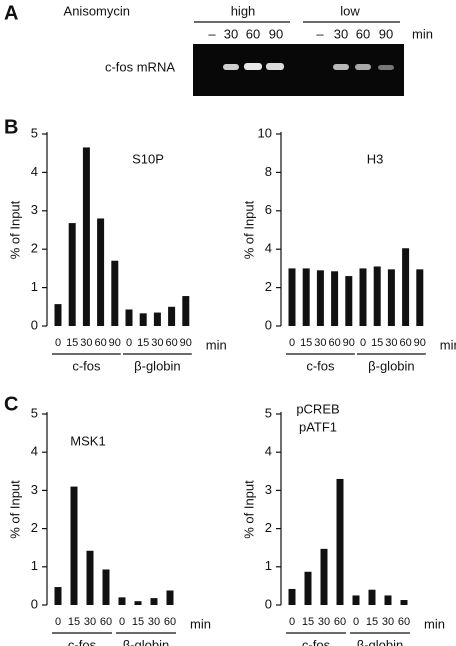 This screenshot has height=646, width=456. Describe the element at coordinates (97, 10) in the screenshot. I see `gel-treatment: Anisomycin` at that location.